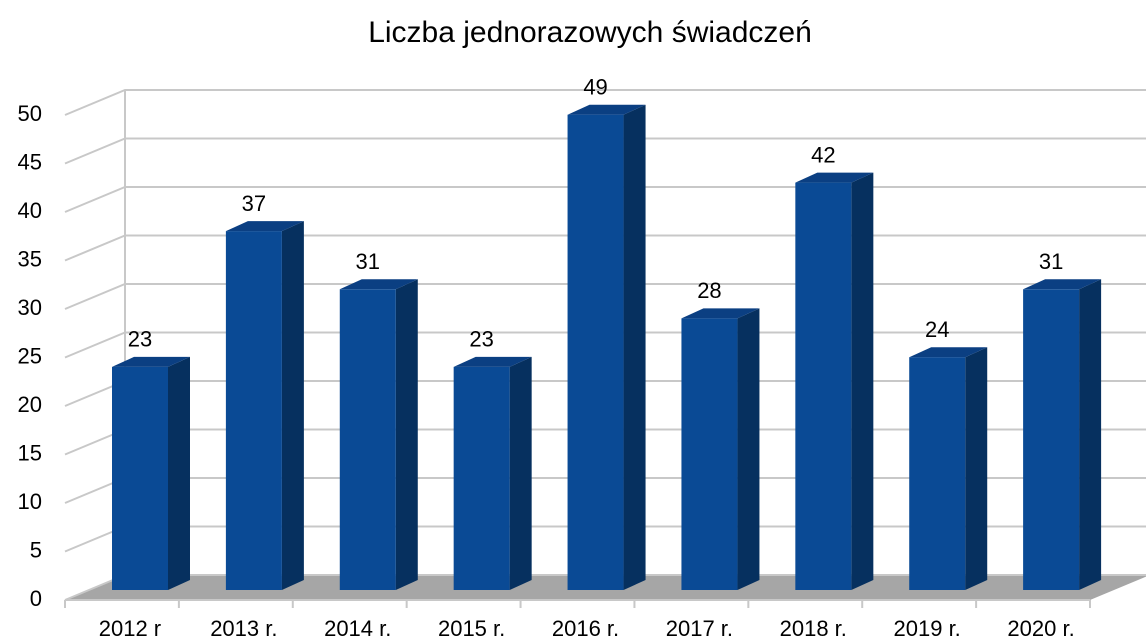 Image resolution: width=1146 pixels, height=643 pixels. What do you see at coordinates (30, 258) in the screenshot?
I see `y-tick-label: 35` at bounding box center [30, 258].